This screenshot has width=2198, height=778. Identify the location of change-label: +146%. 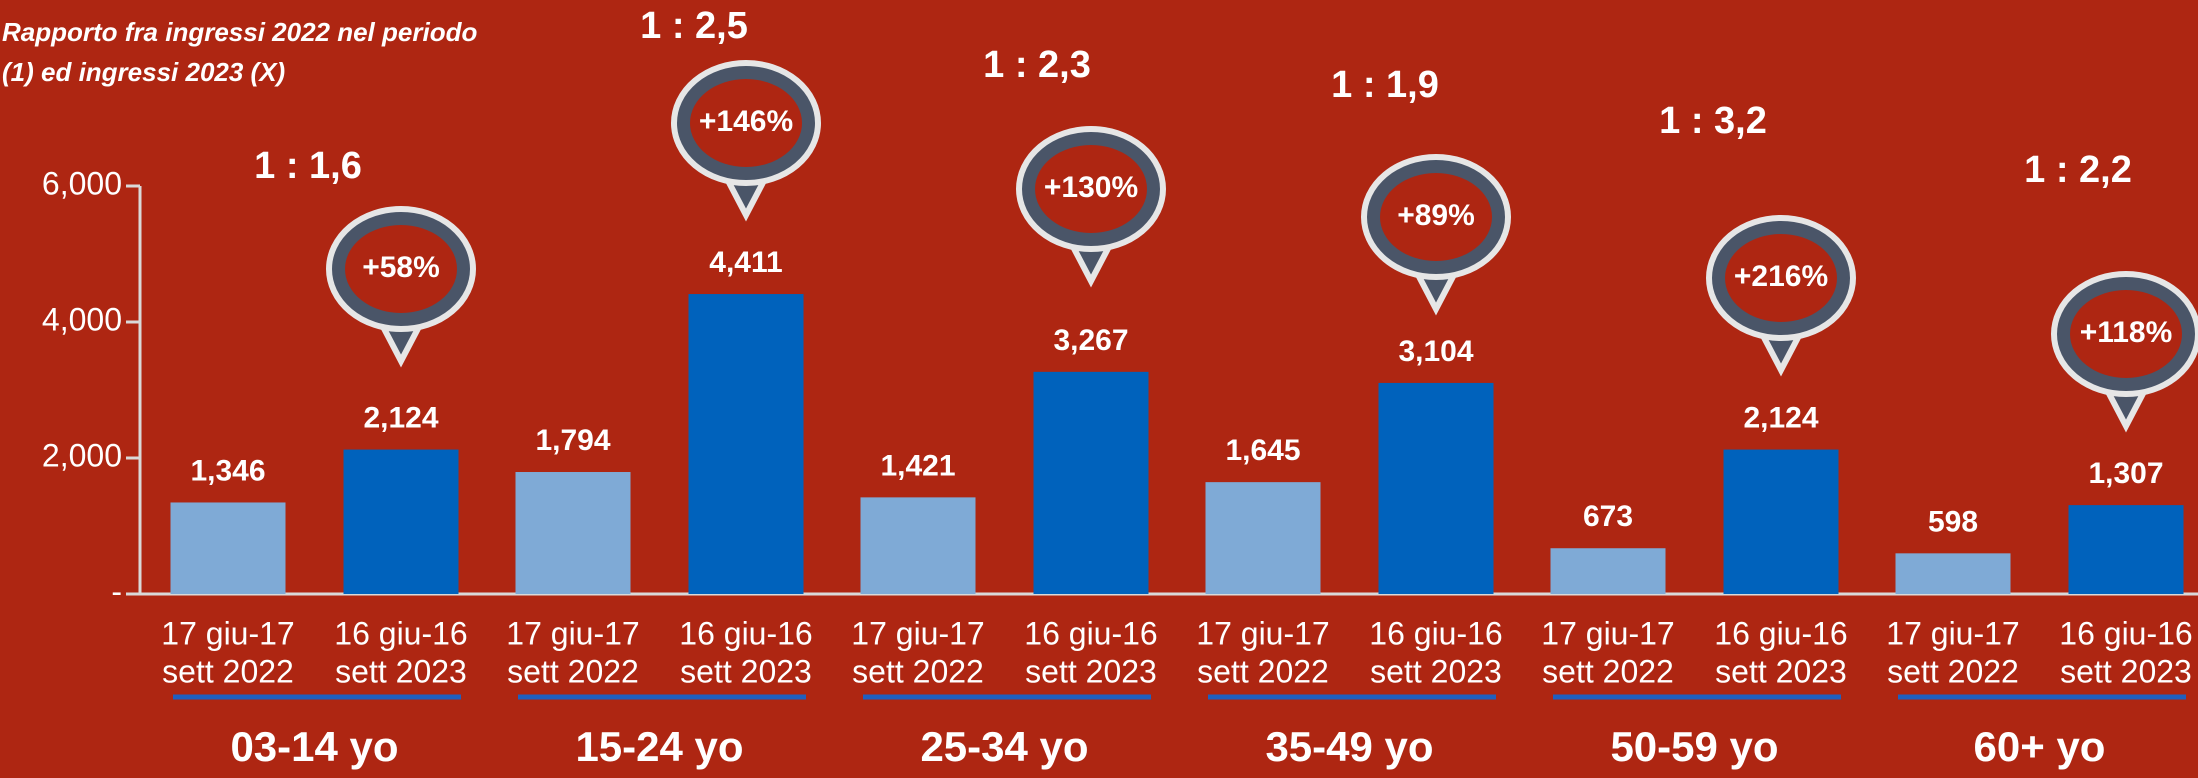
(746, 121).